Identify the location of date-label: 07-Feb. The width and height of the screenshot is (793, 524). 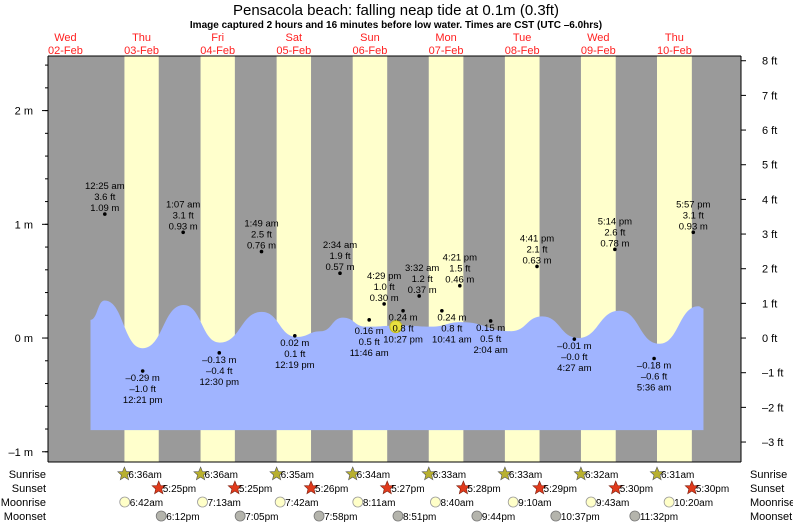
(446, 51).